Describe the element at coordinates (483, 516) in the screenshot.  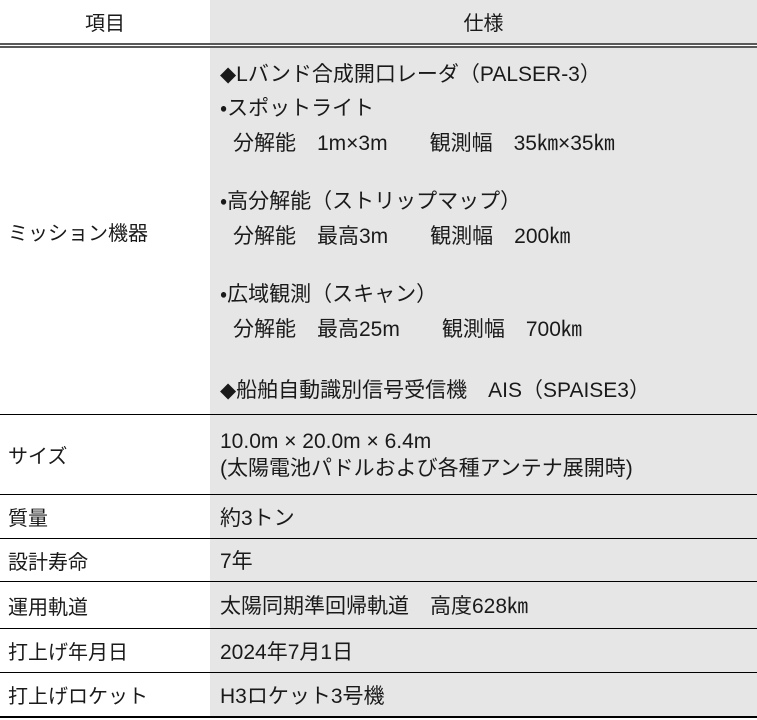
I see `row-value-mass: 約3トン` at that location.